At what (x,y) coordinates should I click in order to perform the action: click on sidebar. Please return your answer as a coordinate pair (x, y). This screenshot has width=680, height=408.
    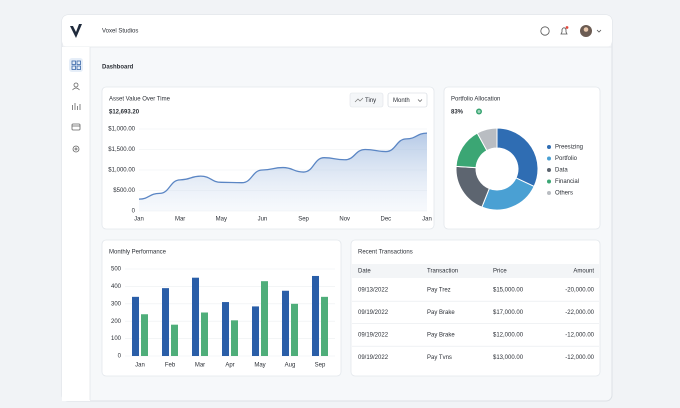
    Looking at the image, I should click on (76, 224).